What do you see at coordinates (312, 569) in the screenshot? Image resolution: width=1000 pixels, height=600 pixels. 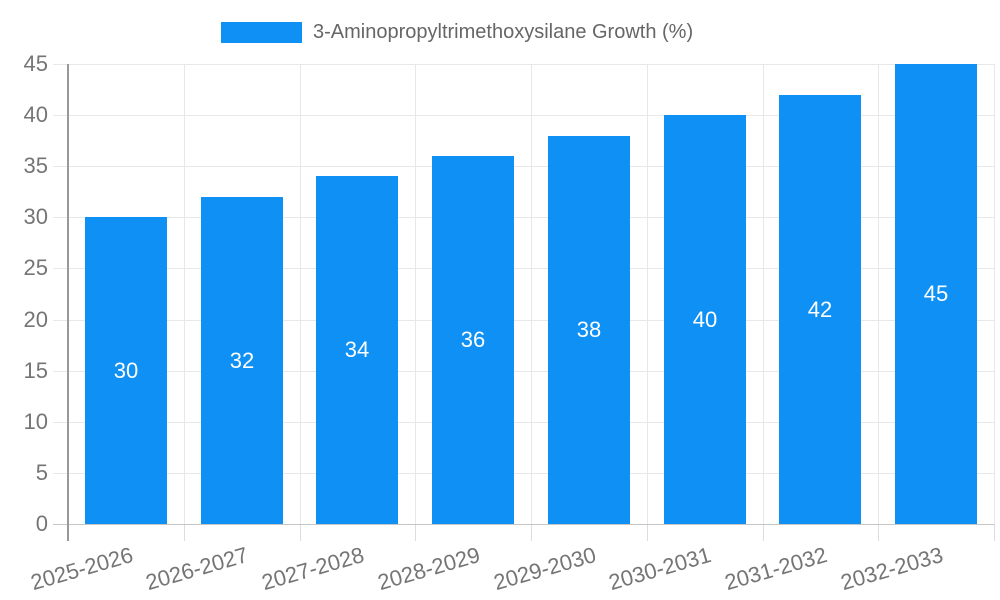 I see `x-axis-label: 2027-2028` at bounding box center [312, 569].